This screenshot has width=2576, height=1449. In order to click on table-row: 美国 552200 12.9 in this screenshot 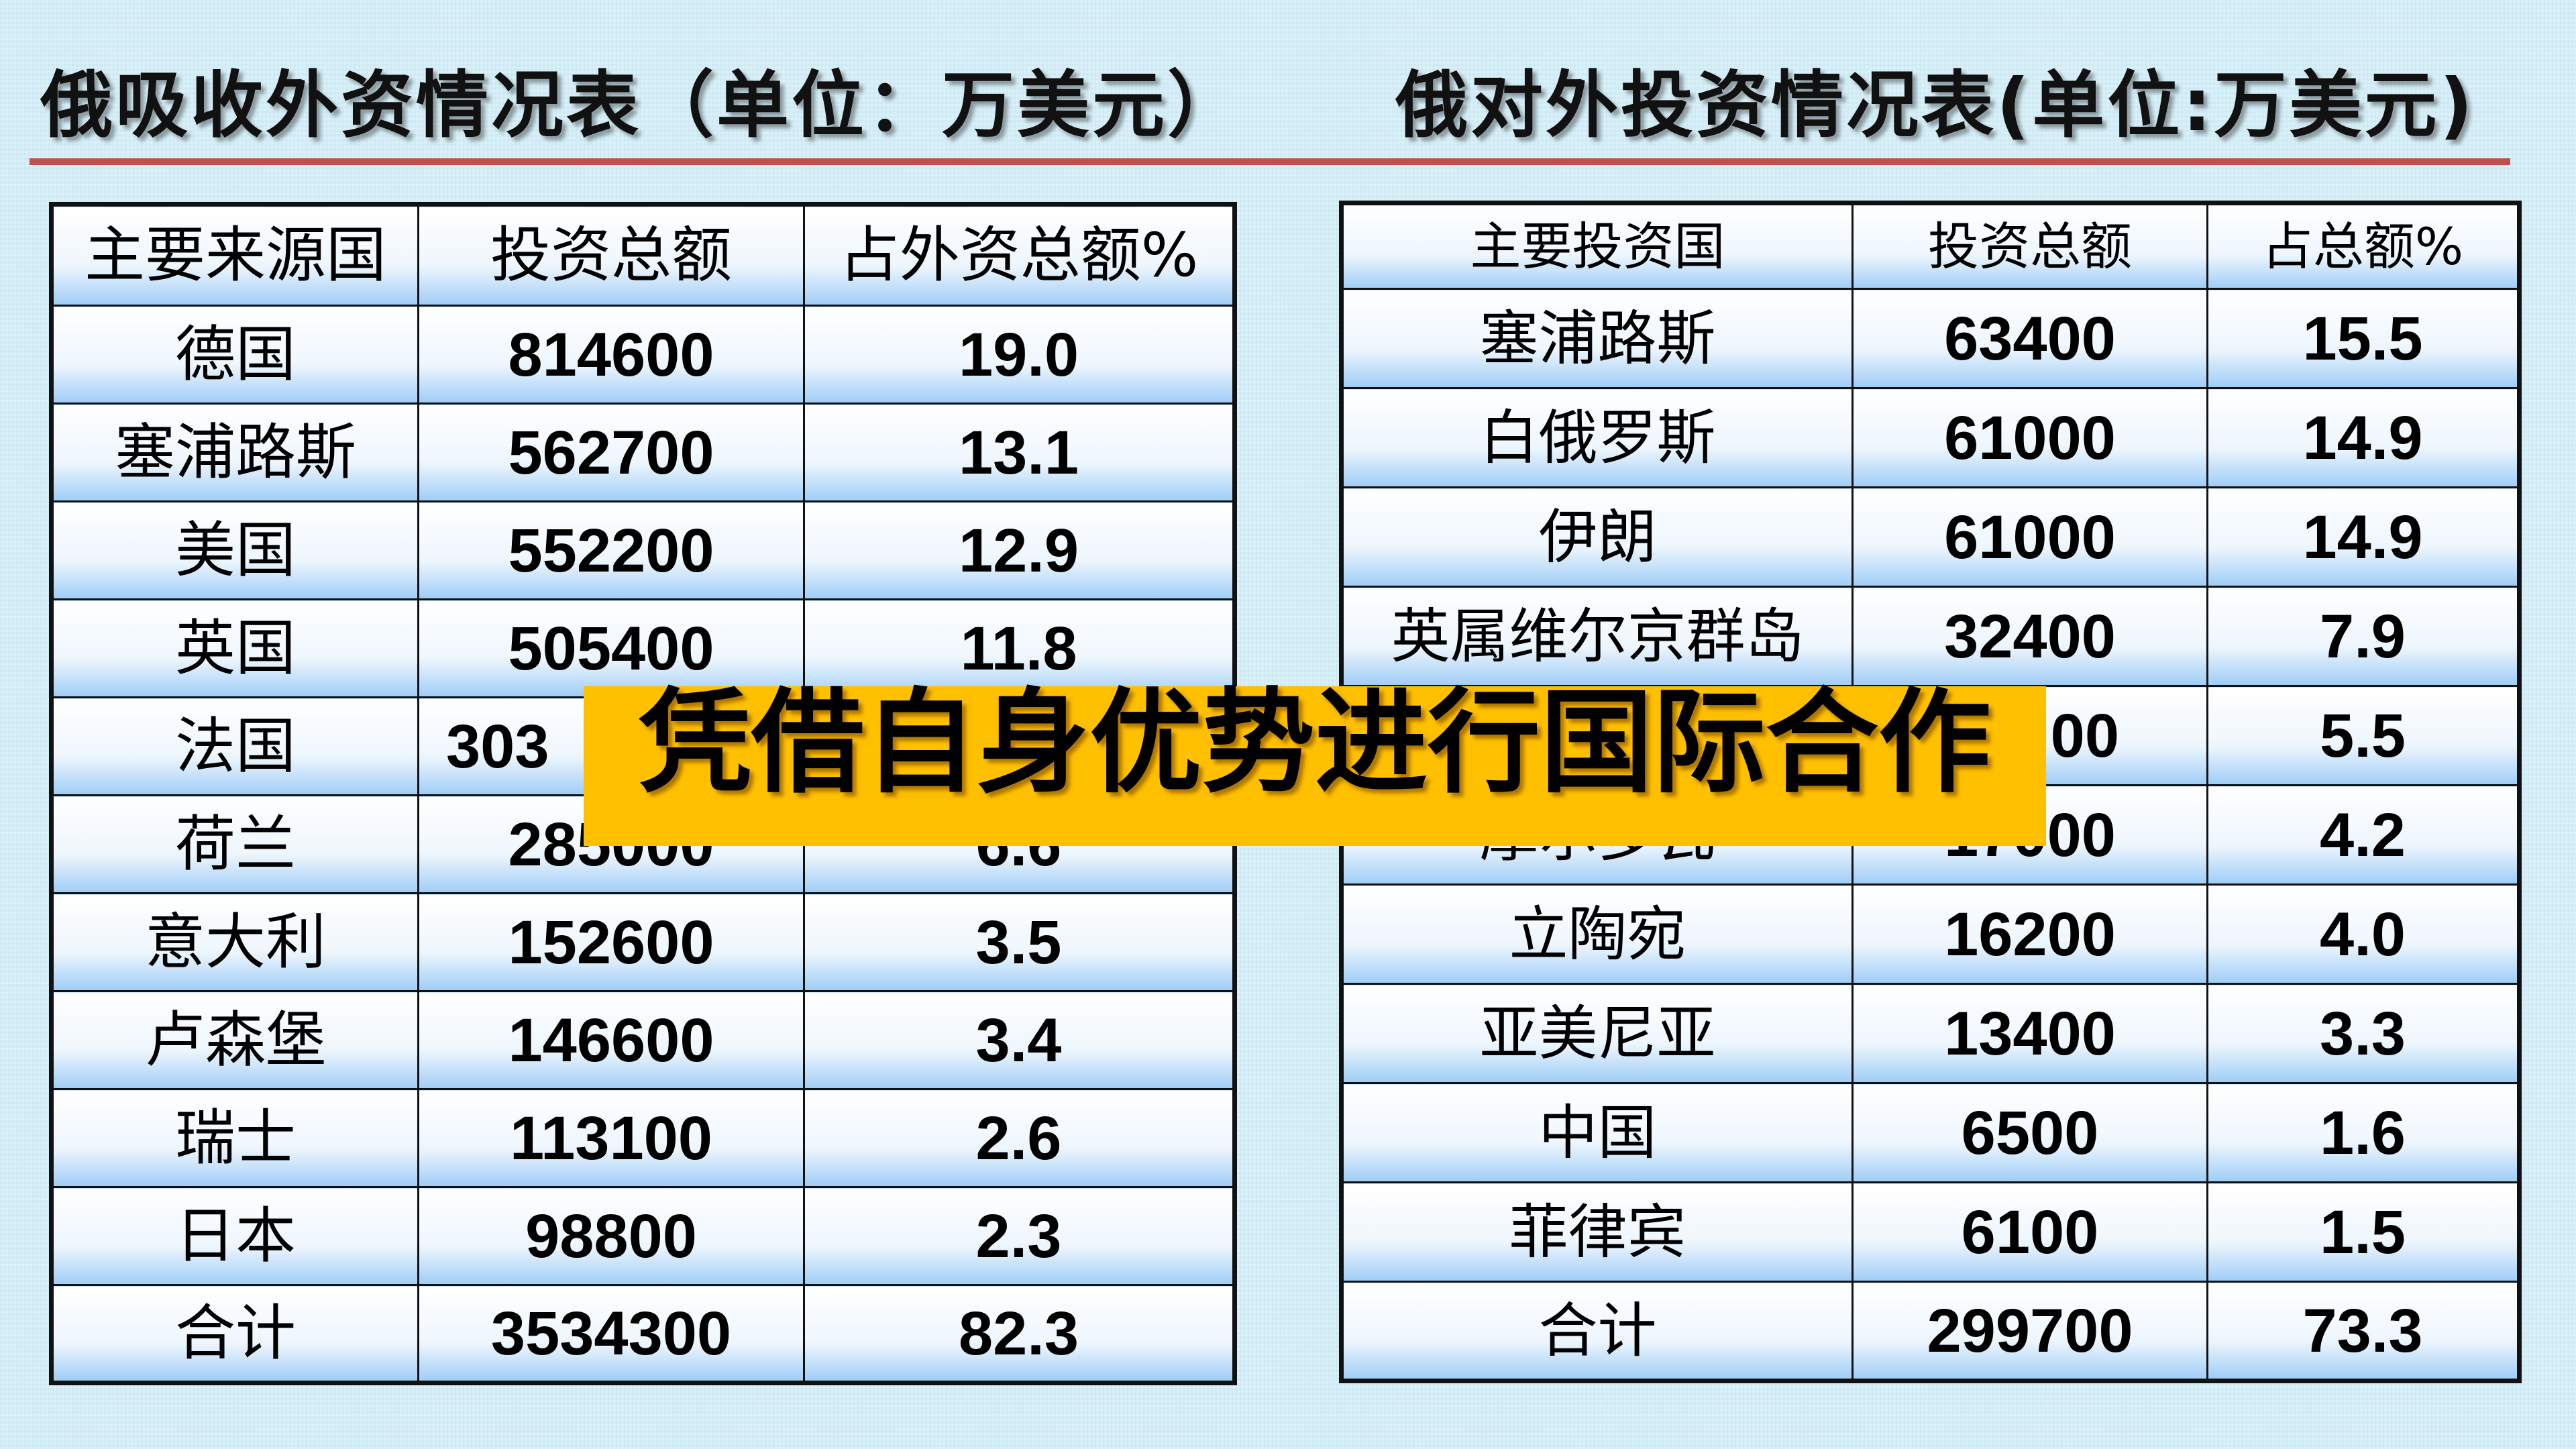, I will do `click(643, 550)`.